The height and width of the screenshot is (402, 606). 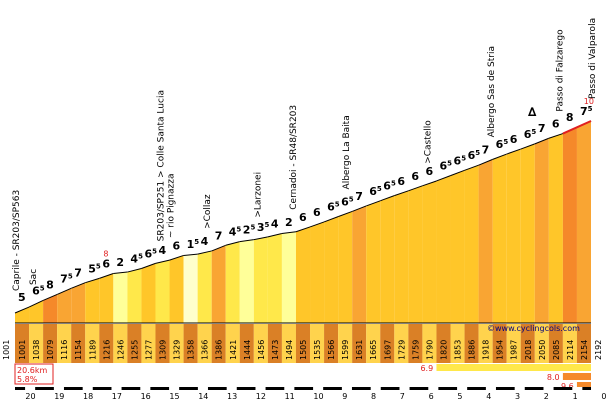 I want to click on km-tick-label: 14, so click(x=203, y=396).